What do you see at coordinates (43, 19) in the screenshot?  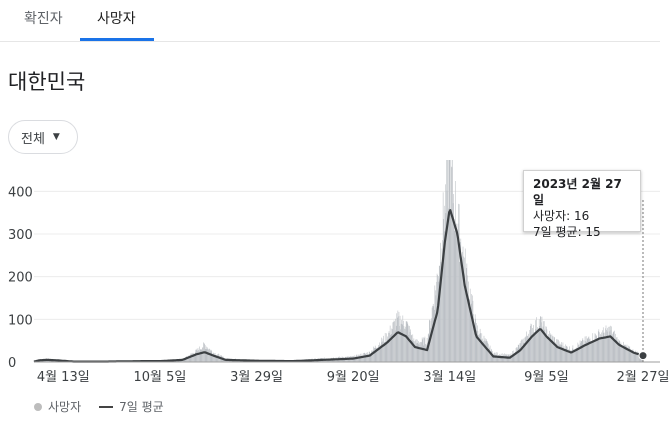 I see `tab-confirmed: 확진자` at bounding box center [43, 19].